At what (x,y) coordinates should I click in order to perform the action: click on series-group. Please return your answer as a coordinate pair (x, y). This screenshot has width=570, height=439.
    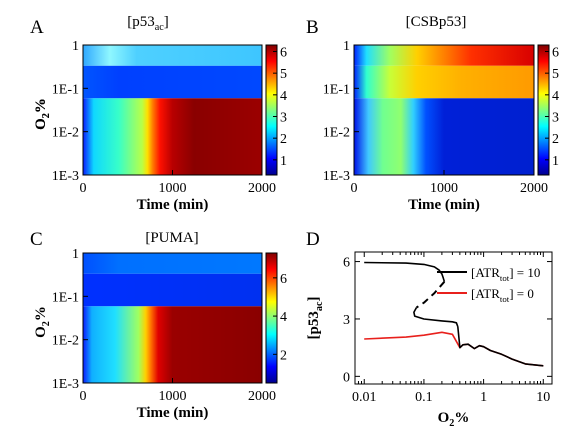
    Looking at the image, I should click on (454, 314).